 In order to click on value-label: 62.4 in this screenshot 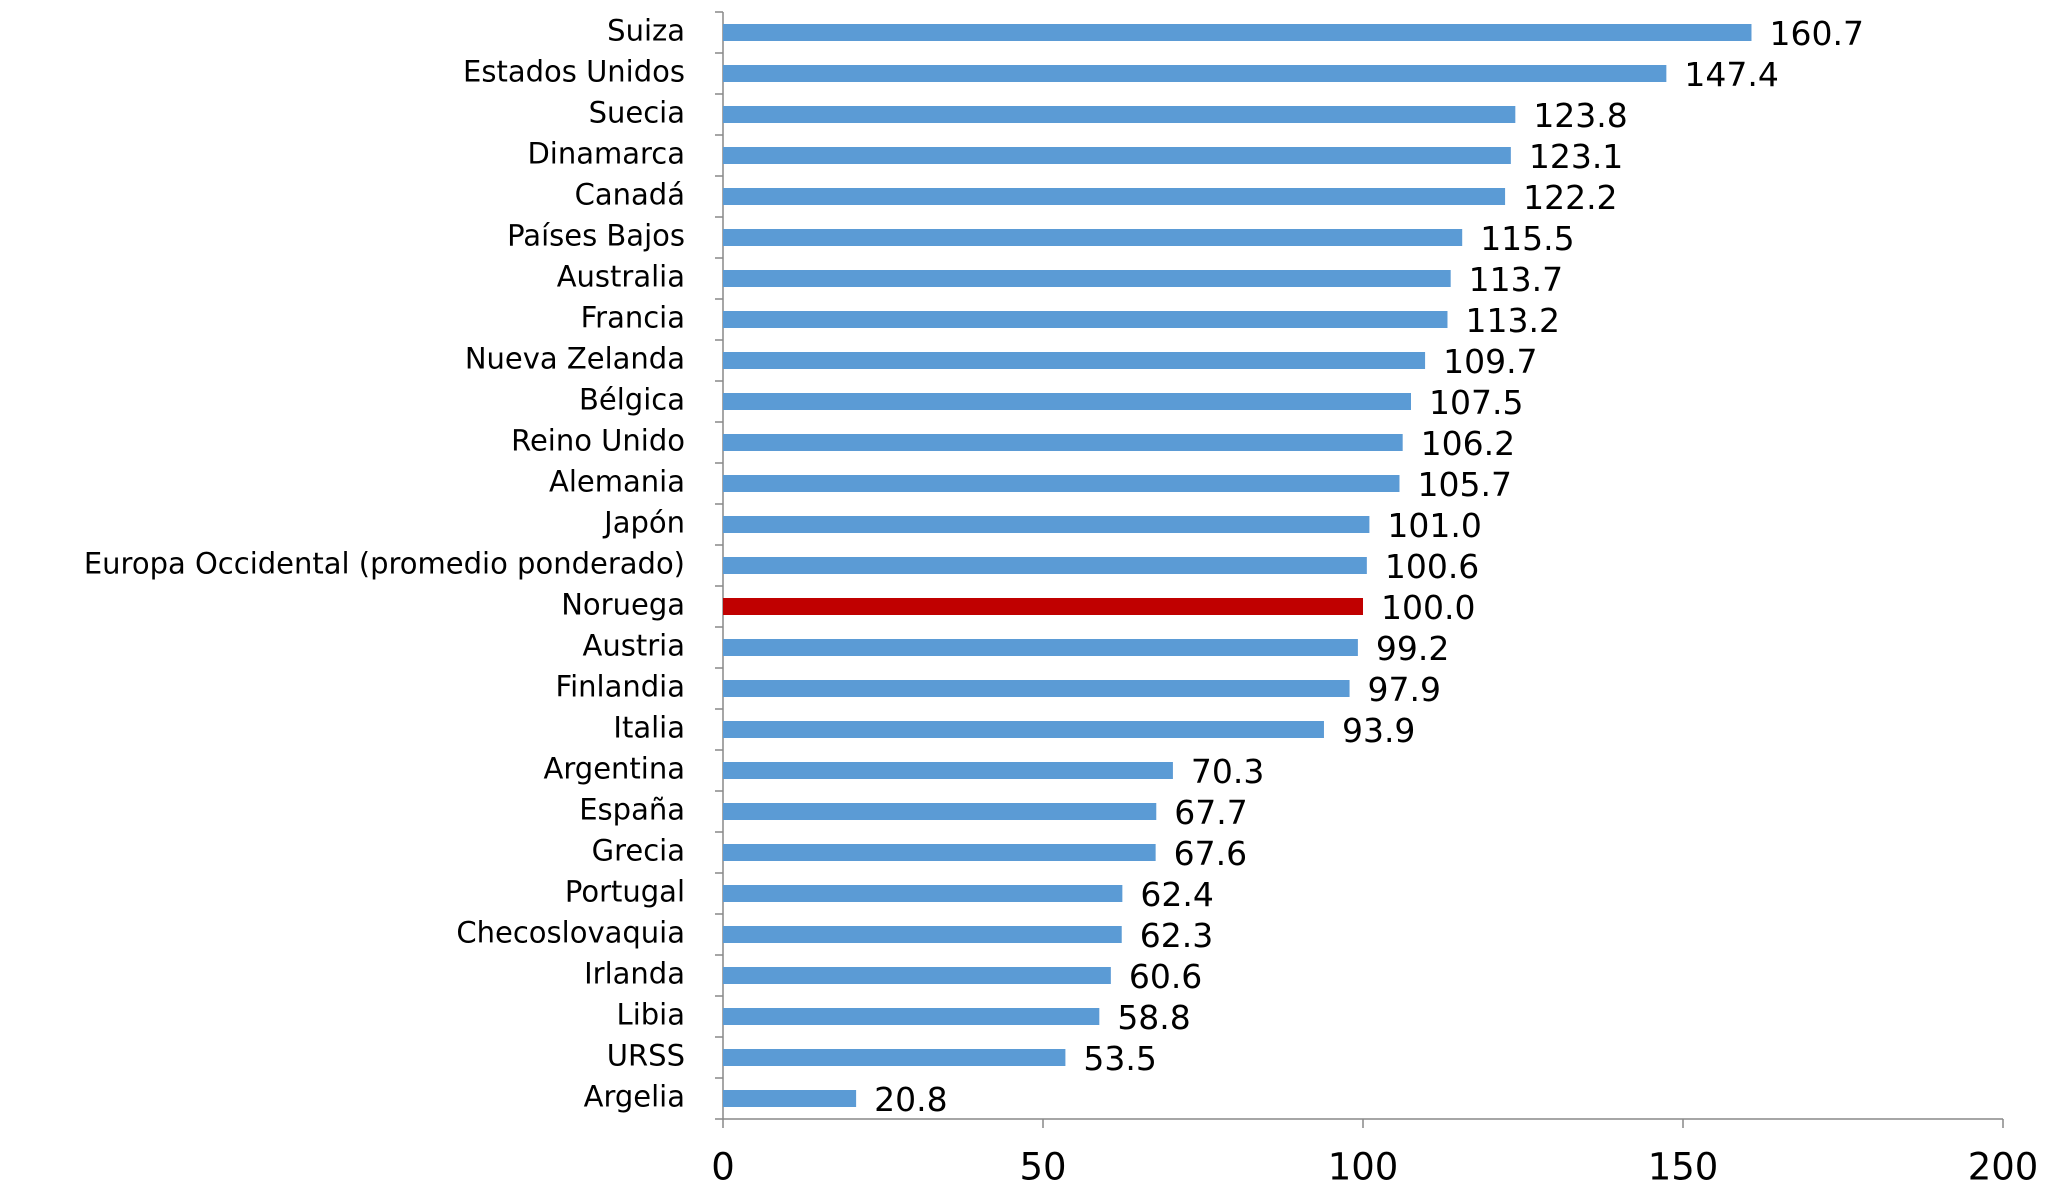, I will do `click(1176, 894)`.